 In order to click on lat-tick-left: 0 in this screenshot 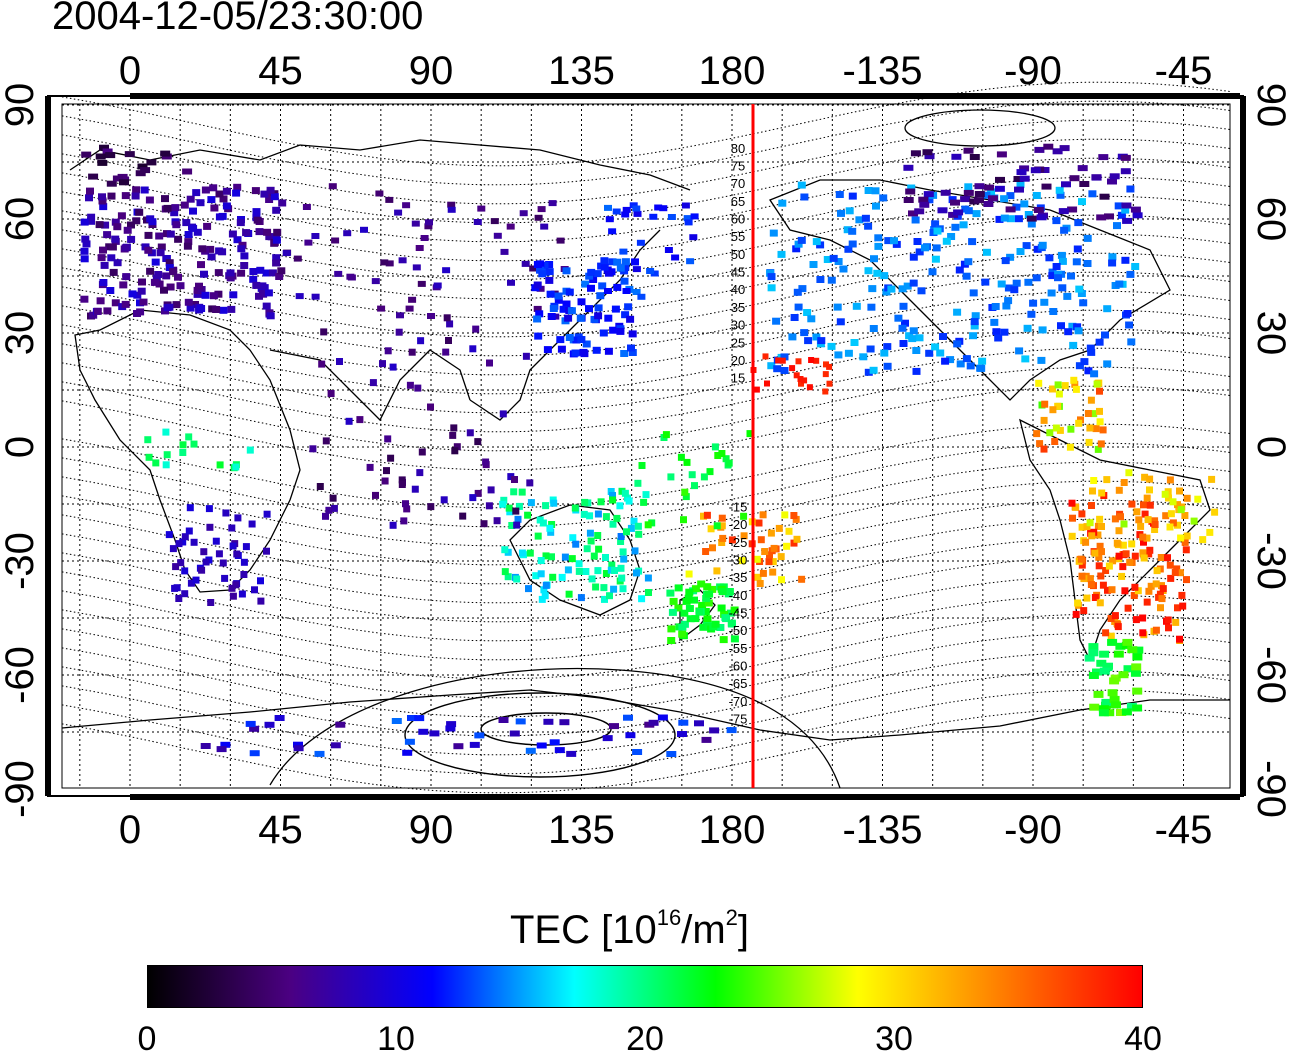, I will do `click(21, 447)`.